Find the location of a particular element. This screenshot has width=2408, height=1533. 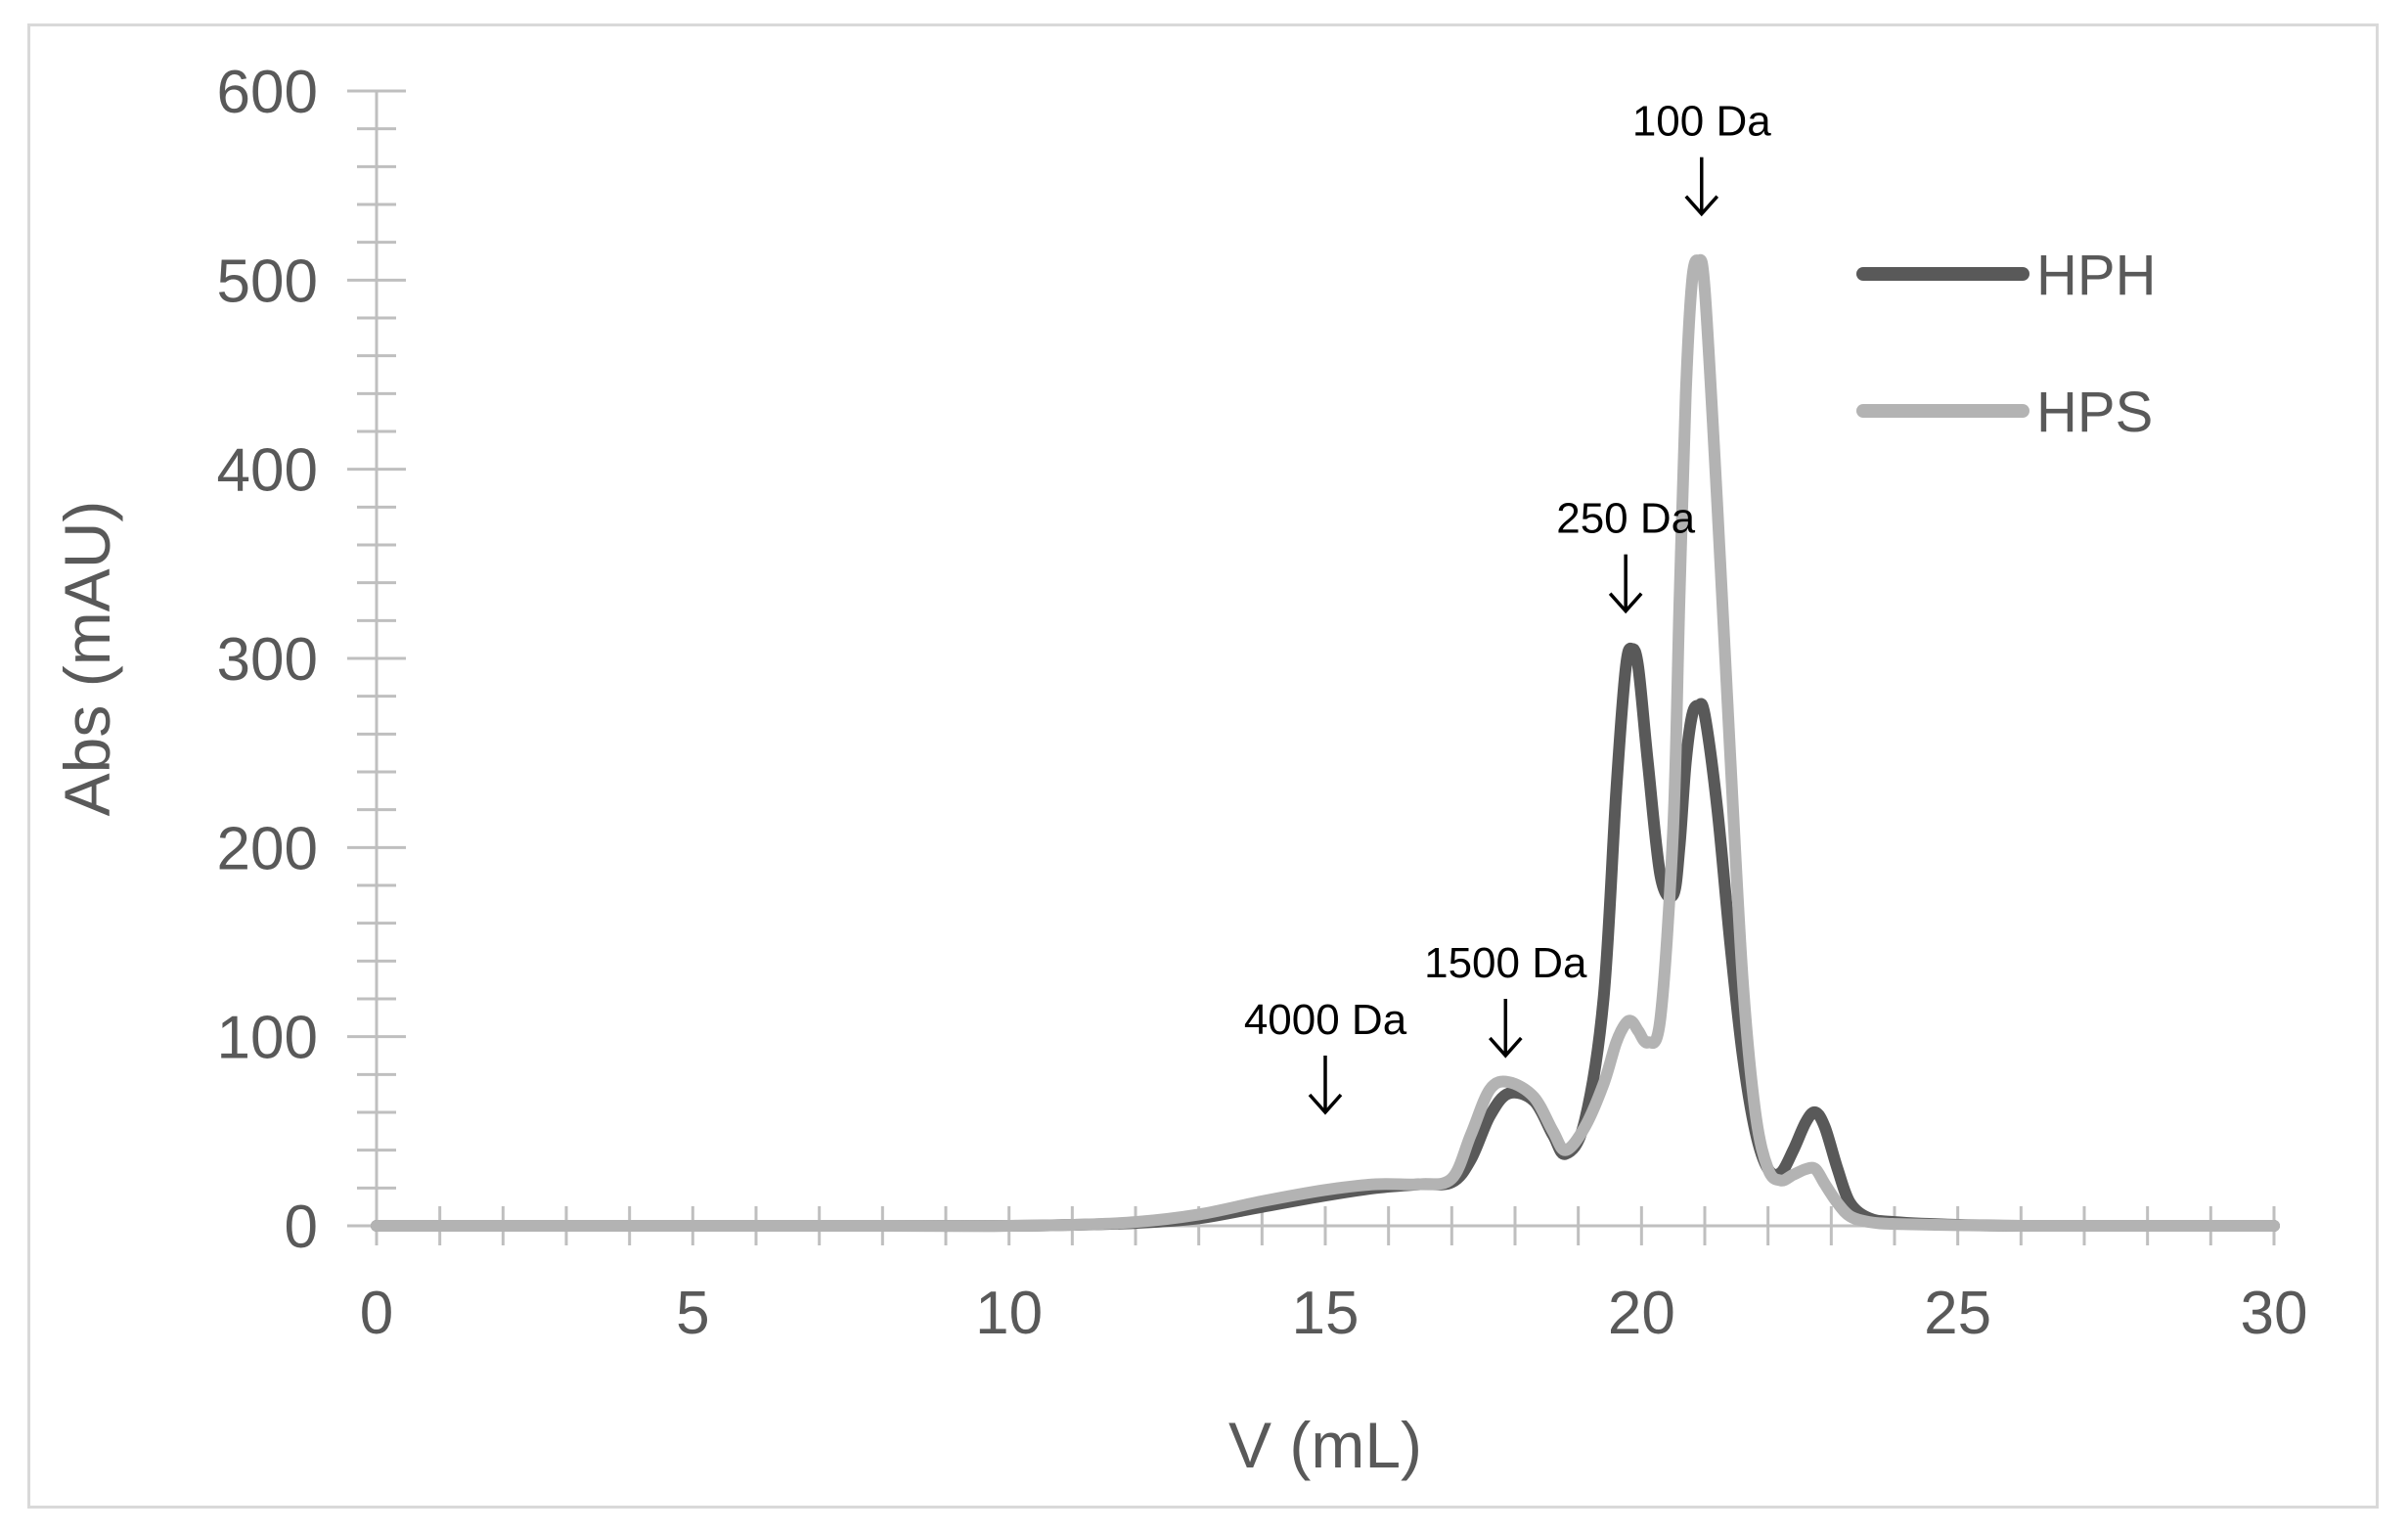

y-minor-ticks is located at coordinates (376, 659).